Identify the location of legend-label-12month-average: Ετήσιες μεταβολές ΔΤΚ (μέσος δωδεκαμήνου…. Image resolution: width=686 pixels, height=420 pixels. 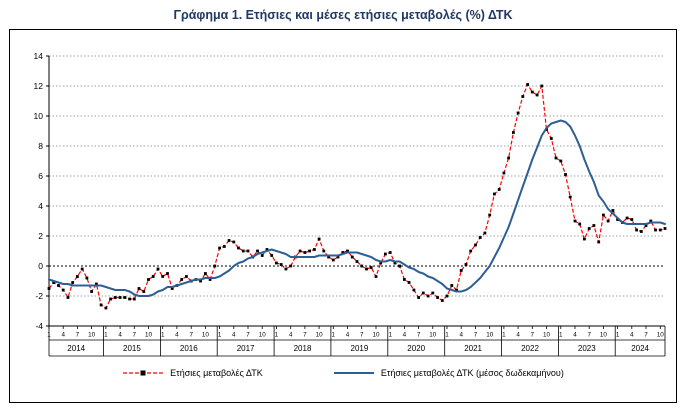
(472, 373).